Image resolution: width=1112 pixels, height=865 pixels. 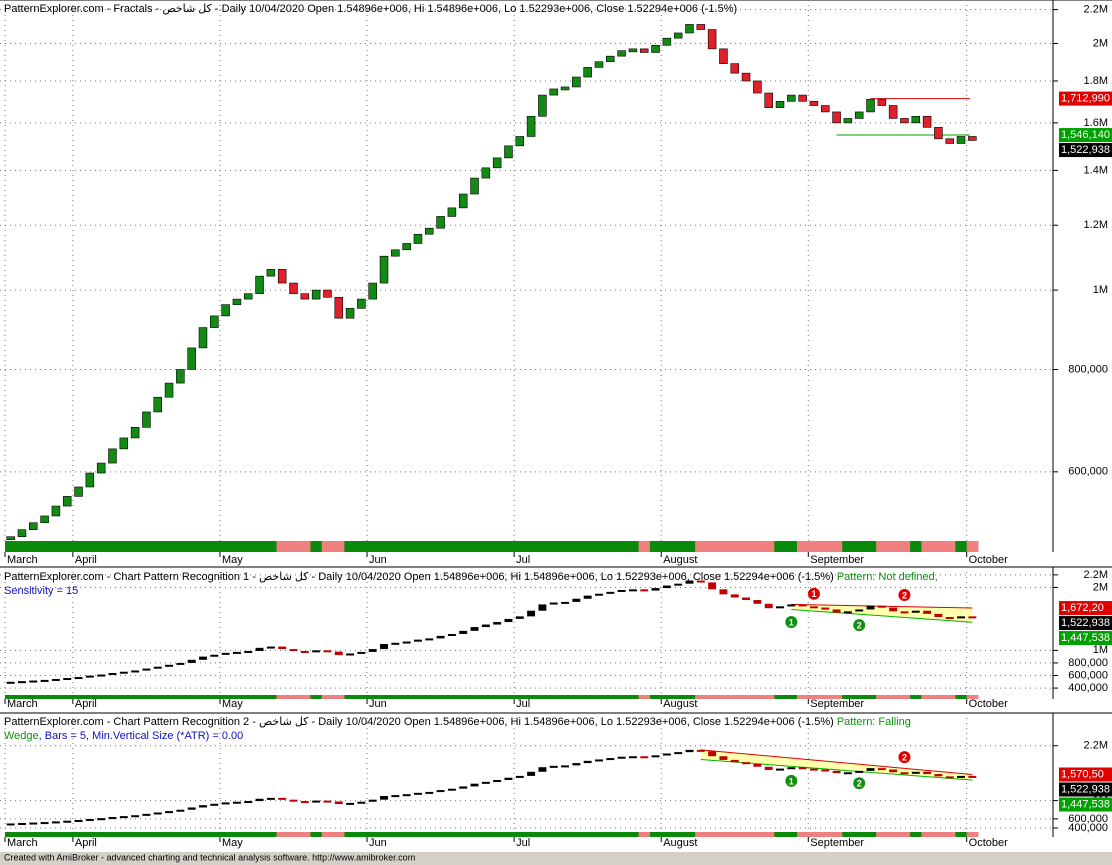 What do you see at coordinates (232, 560) in the screenshot?
I see `x-tick-label: May` at bounding box center [232, 560].